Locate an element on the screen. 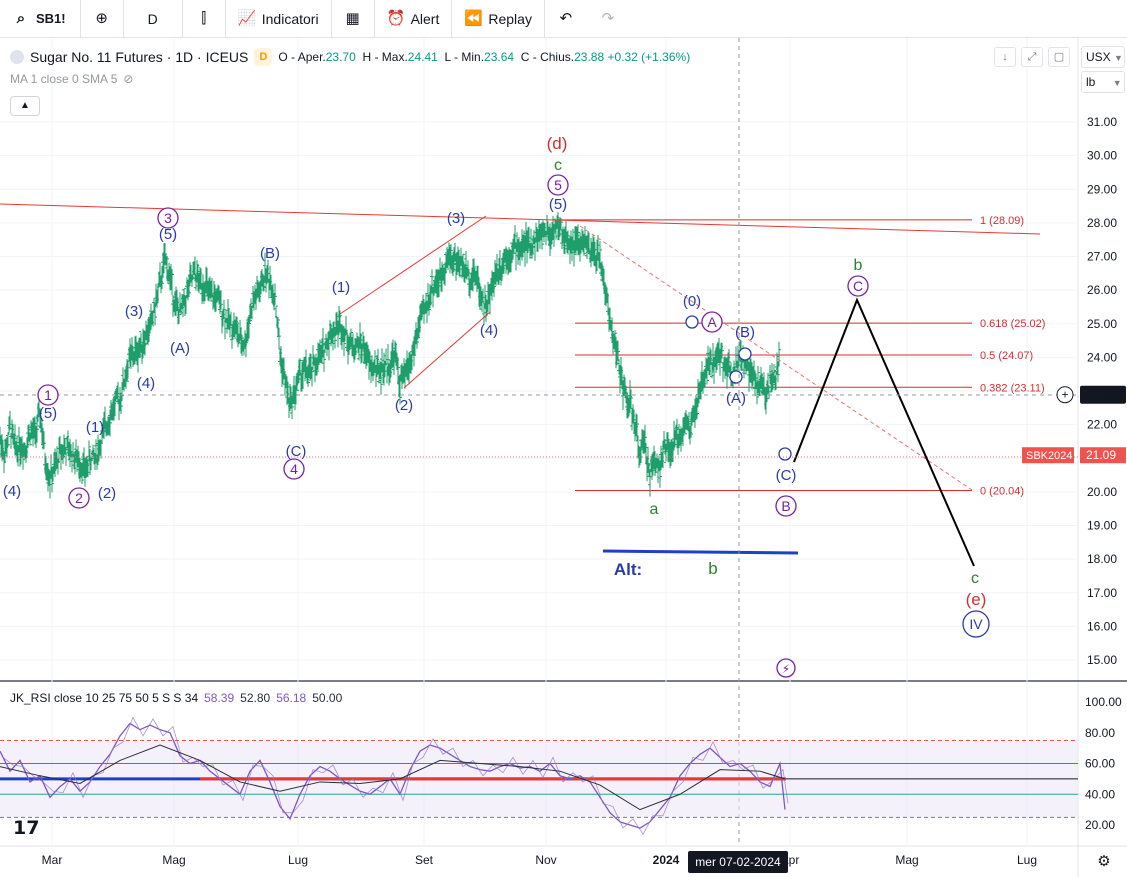 Image resolution: width=1127 pixels, height=877 pixels. series-title: Sugar No. 11 Futures · 1D · ICEUS is located at coordinates (139, 57).